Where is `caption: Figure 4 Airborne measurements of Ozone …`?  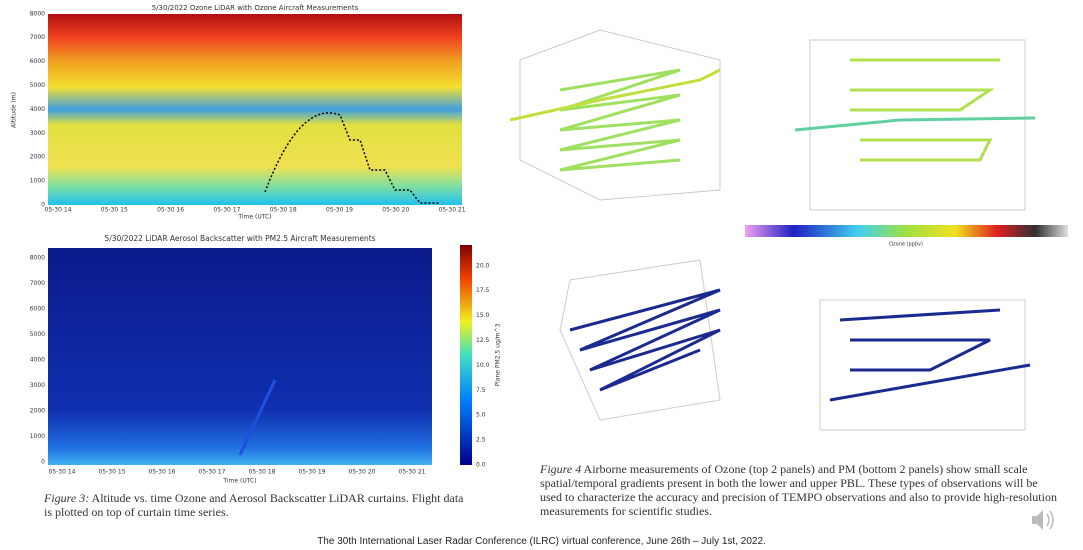 caption: Figure 4 Airborne measurements of Ozone … is located at coordinates (800, 490).